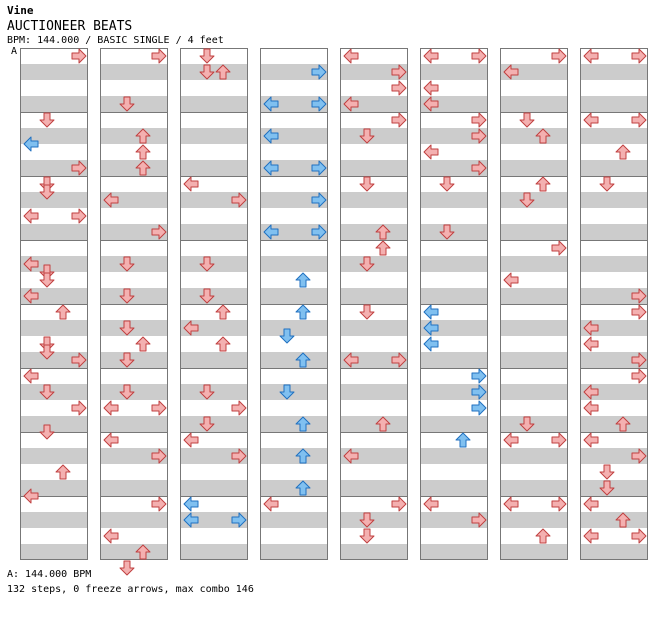 Image resolution: width=672 pixels, height=620 pixels. I want to click on column-border, so click(454, 304).